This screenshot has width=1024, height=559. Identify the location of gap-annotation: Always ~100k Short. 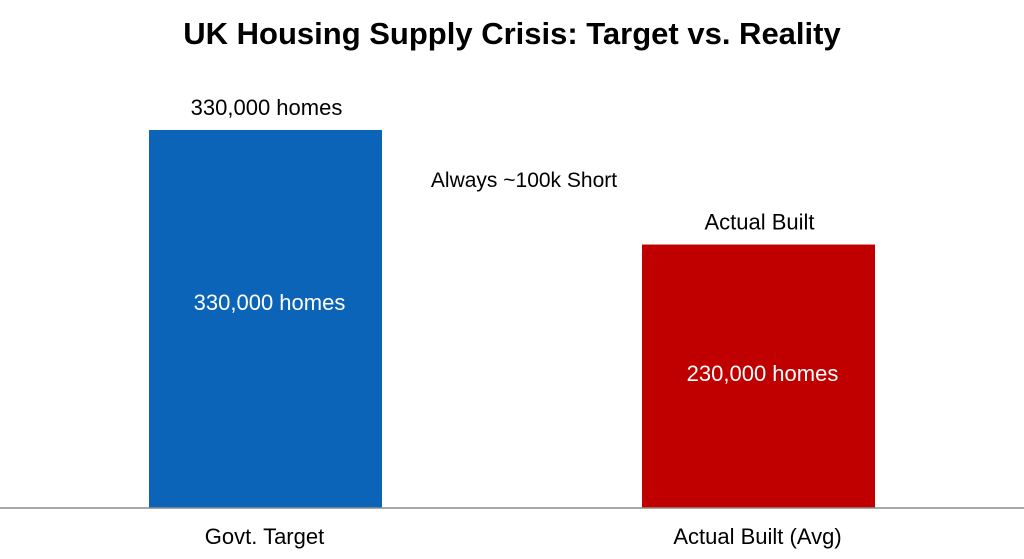
(524, 180).